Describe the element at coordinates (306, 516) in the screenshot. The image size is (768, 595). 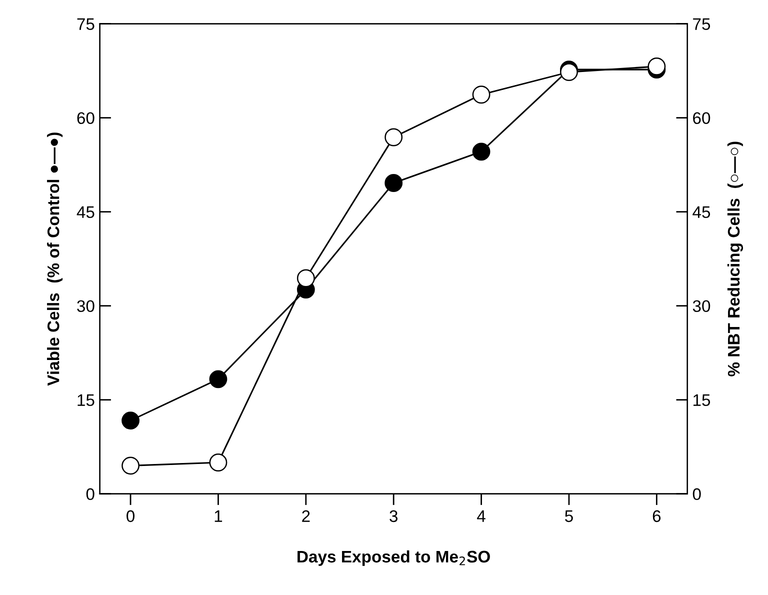
I see `x-tick-label: 2` at that location.